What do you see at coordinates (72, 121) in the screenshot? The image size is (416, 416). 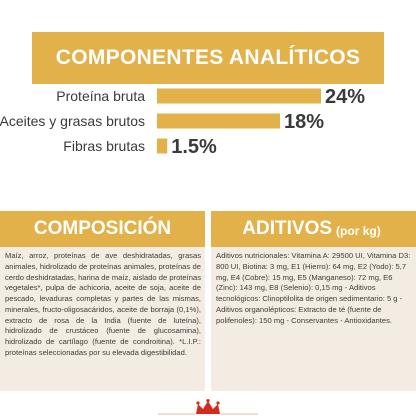 I see `category-label: Aceites y grasas brutos` at bounding box center [72, 121].